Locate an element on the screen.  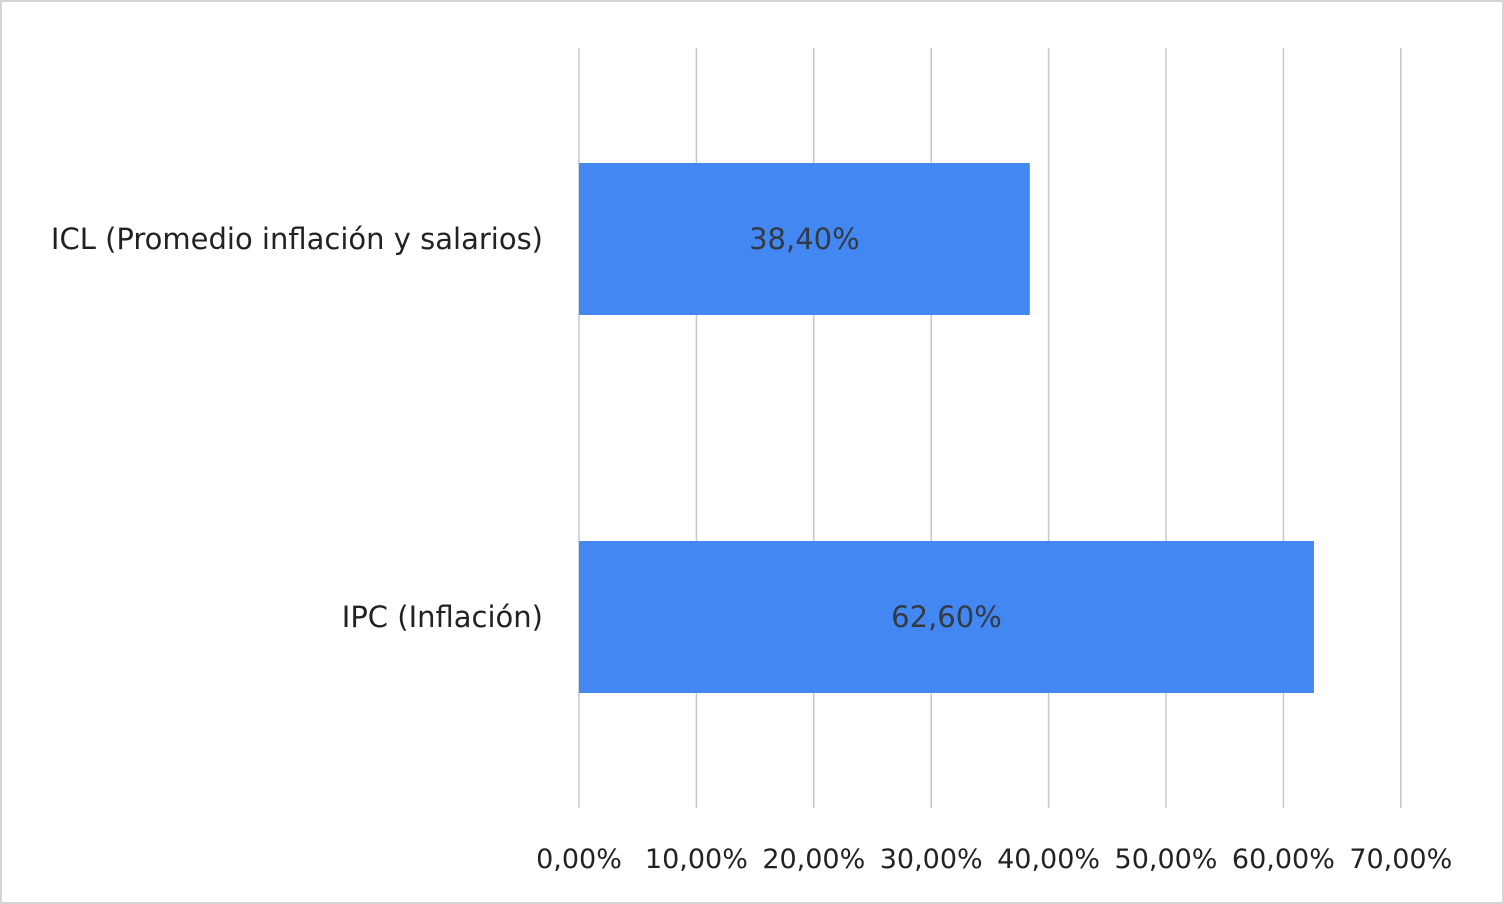
x-tick-label: 10,00% is located at coordinates (696, 859).